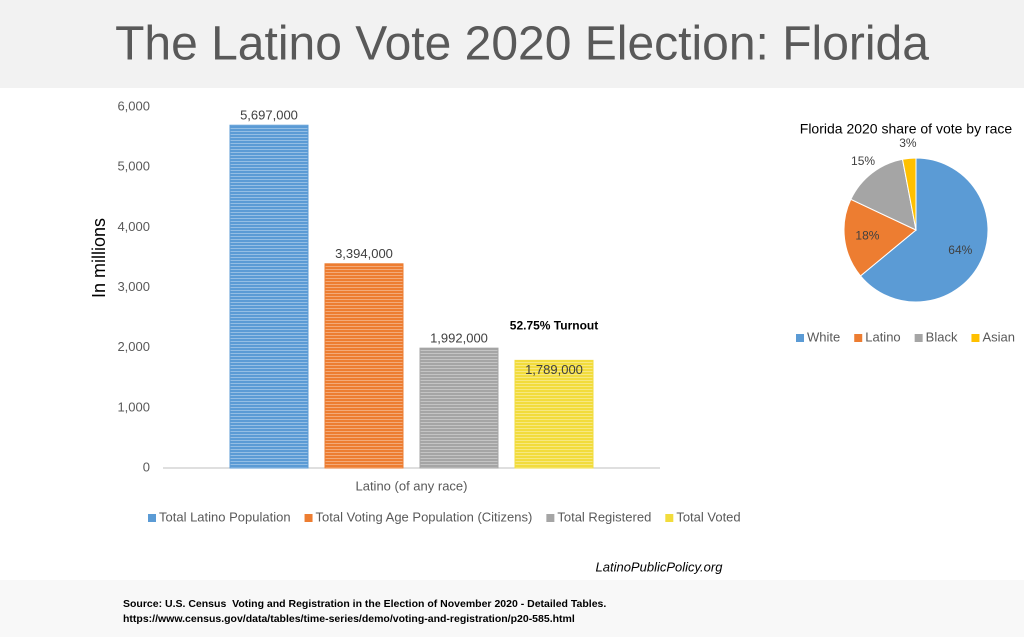 The height and width of the screenshot is (637, 1024). Describe the element at coordinates (146, 466) in the screenshot. I see `y-tick-label: 0` at that location.